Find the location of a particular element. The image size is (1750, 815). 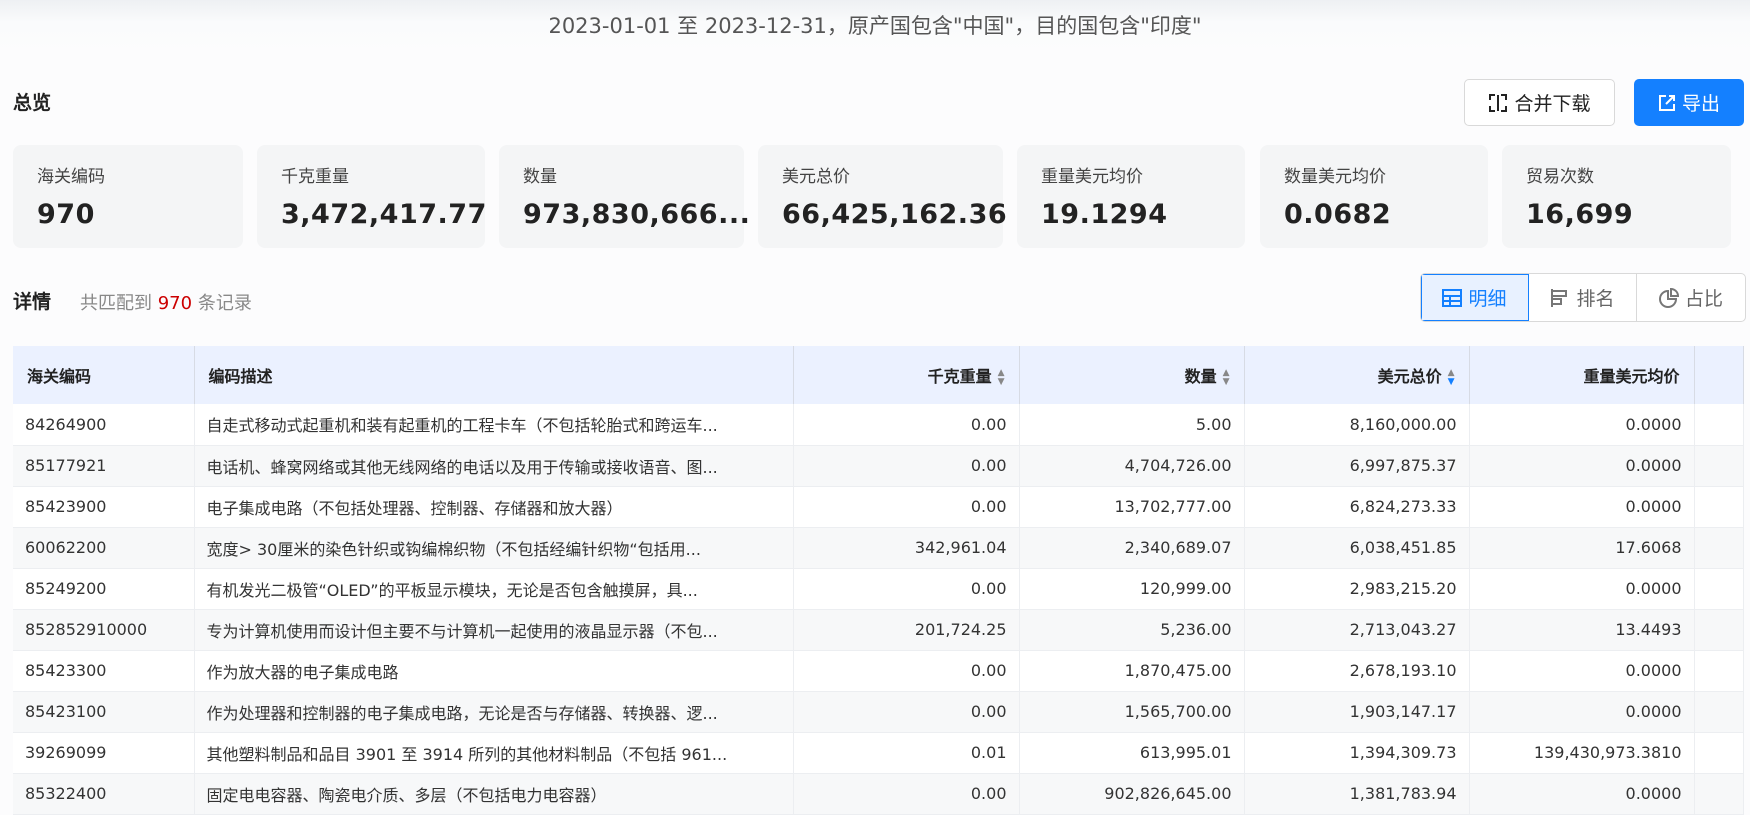

stat-value: 19.1294 is located at coordinates (1104, 214).